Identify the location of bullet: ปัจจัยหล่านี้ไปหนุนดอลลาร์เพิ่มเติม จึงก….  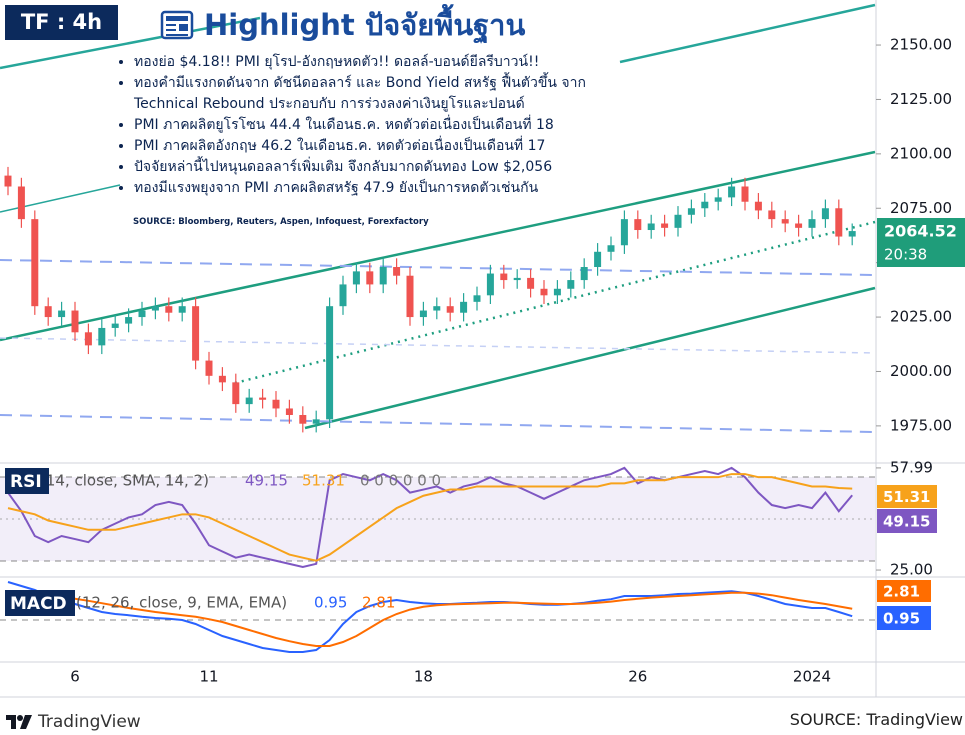
(394, 167).